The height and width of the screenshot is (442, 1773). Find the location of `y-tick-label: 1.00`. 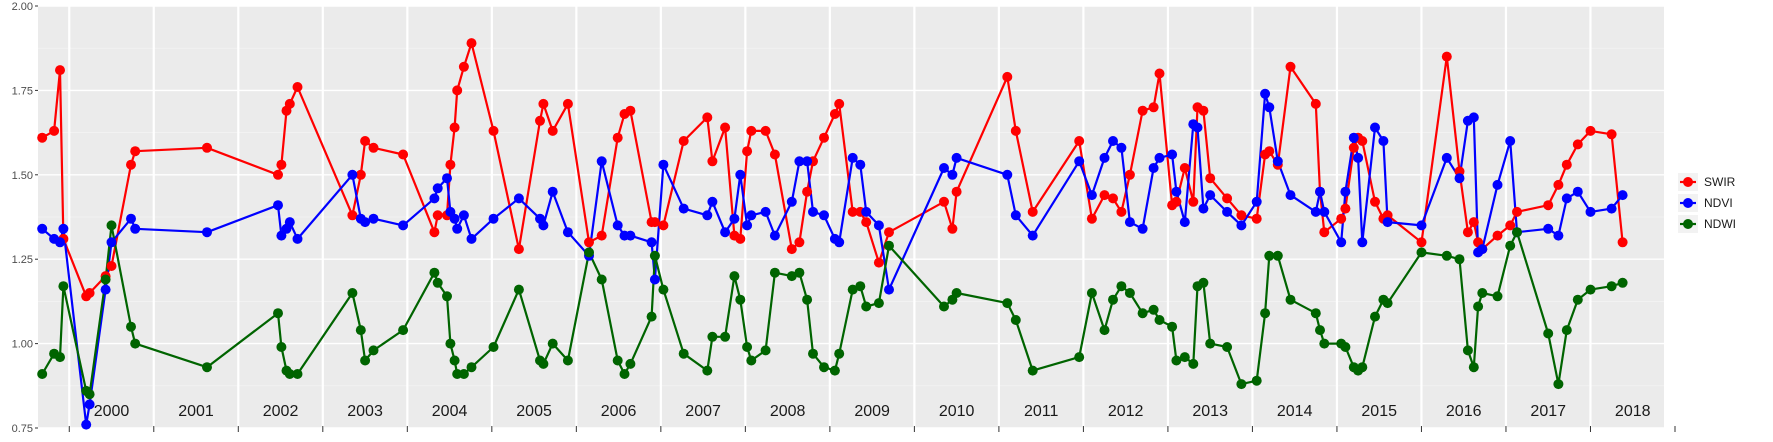

y-tick-label: 1.00 is located at coordinates (22, 345).